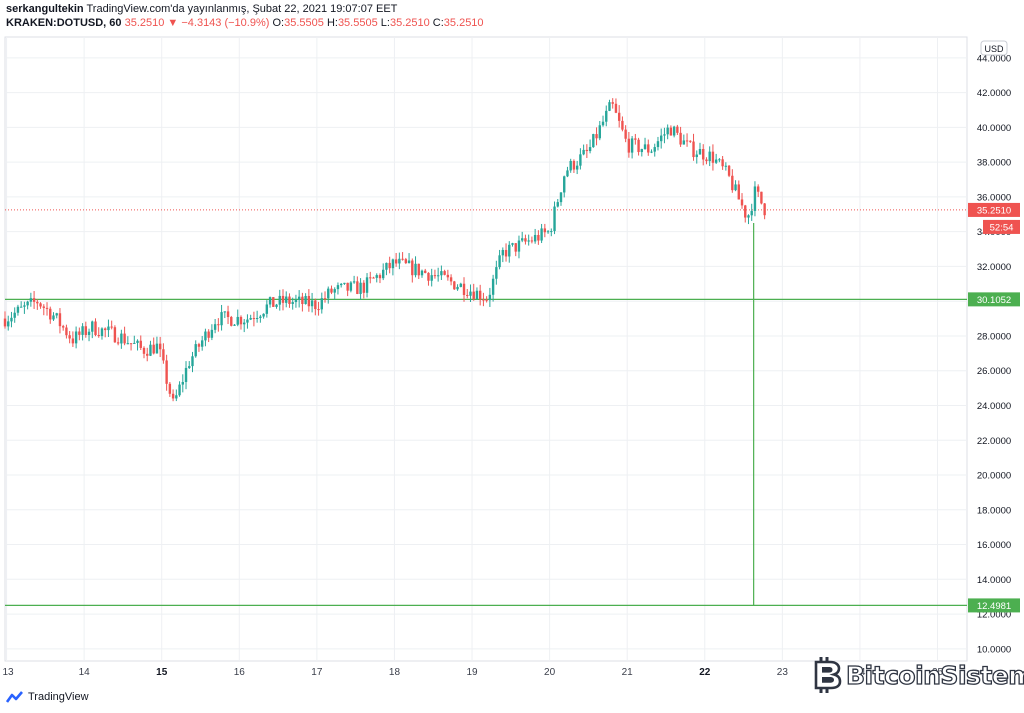 The image size is (1024, 713). I want to click on low-value: 35.2510, so click(409, 23).